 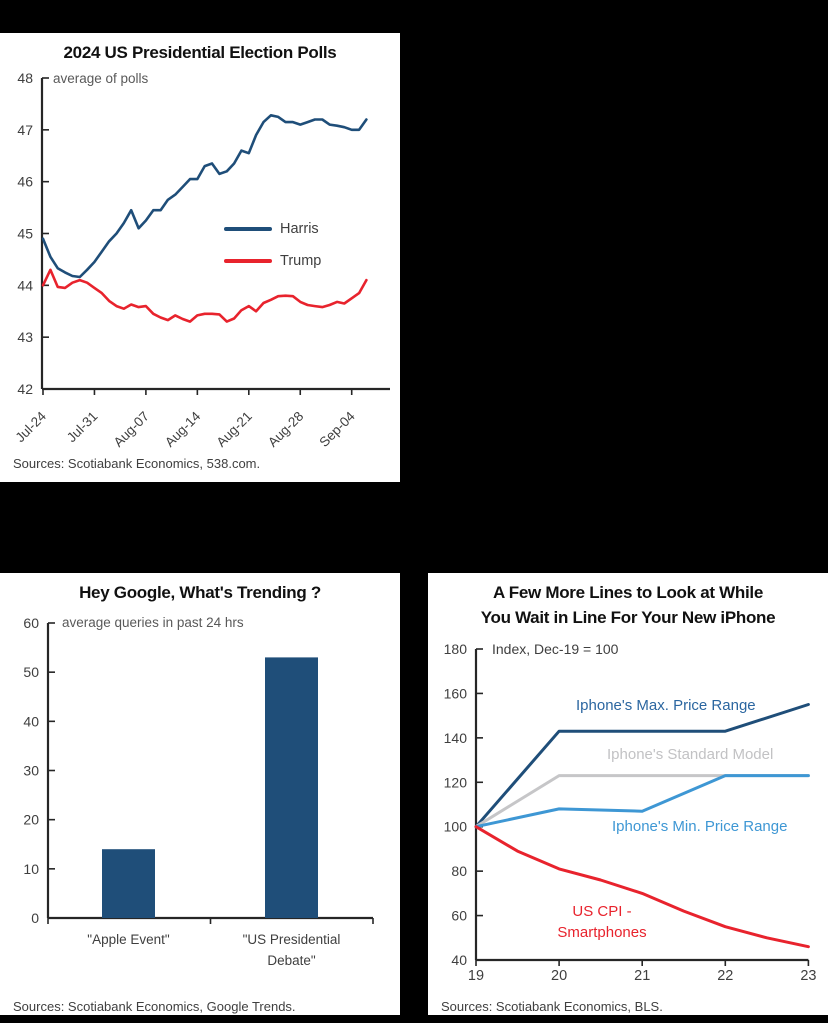 I want to click on y-tick-label: 30, so click(x=31, y=771).